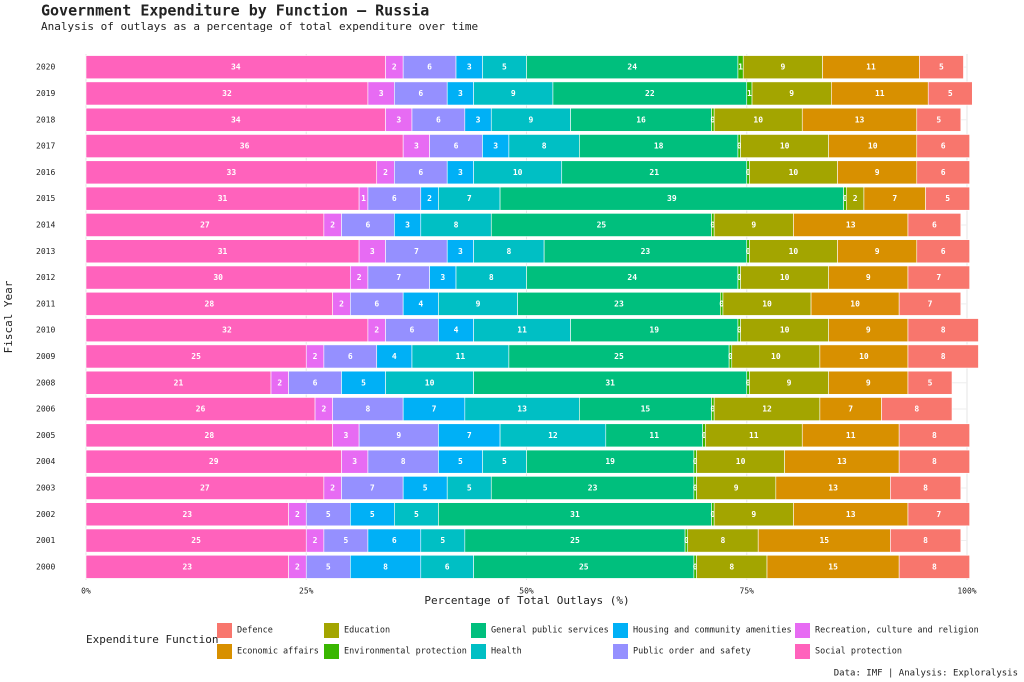 This screenshot has height=682, width=1024. I want to click on legend-title: Expenditure Function, so click(152, 639).